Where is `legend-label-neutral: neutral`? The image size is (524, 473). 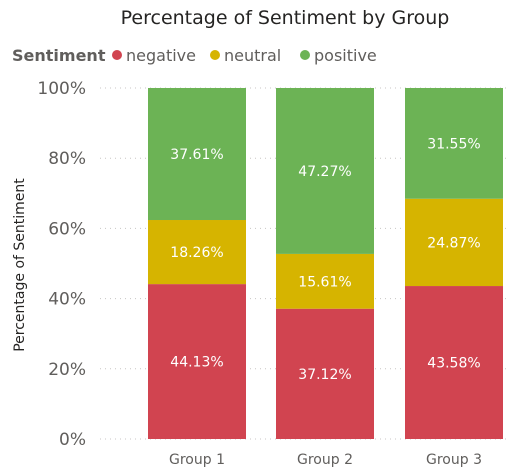
legend-label-neutral: neutral is located at coordinates (252, 55).